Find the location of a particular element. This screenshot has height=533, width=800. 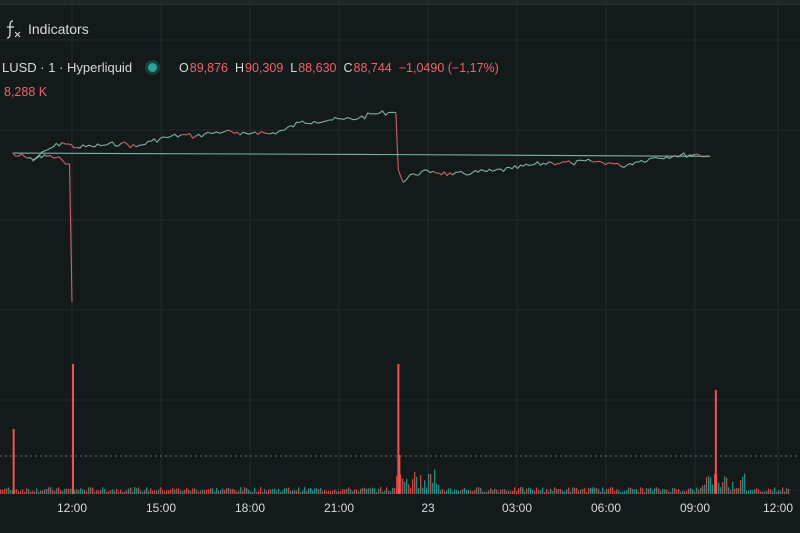

volume-spike-bar is located at coordinates (399, 474).